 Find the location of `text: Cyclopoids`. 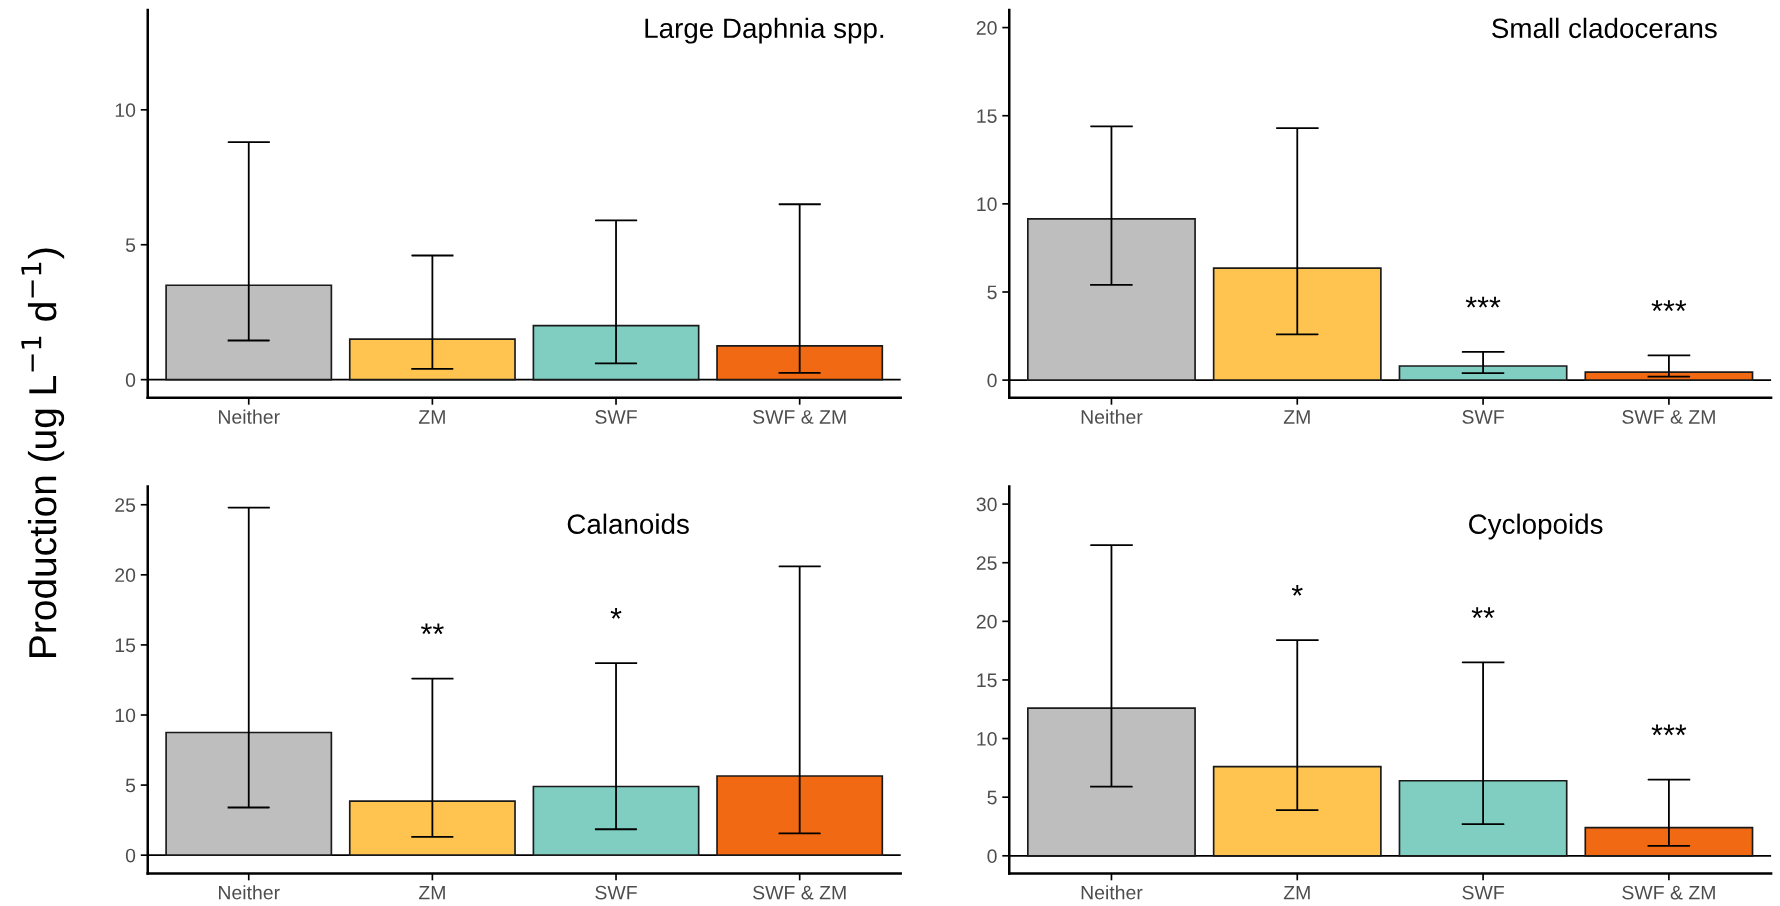

text: Cyclopoids is located at coordinates (1536, 526).